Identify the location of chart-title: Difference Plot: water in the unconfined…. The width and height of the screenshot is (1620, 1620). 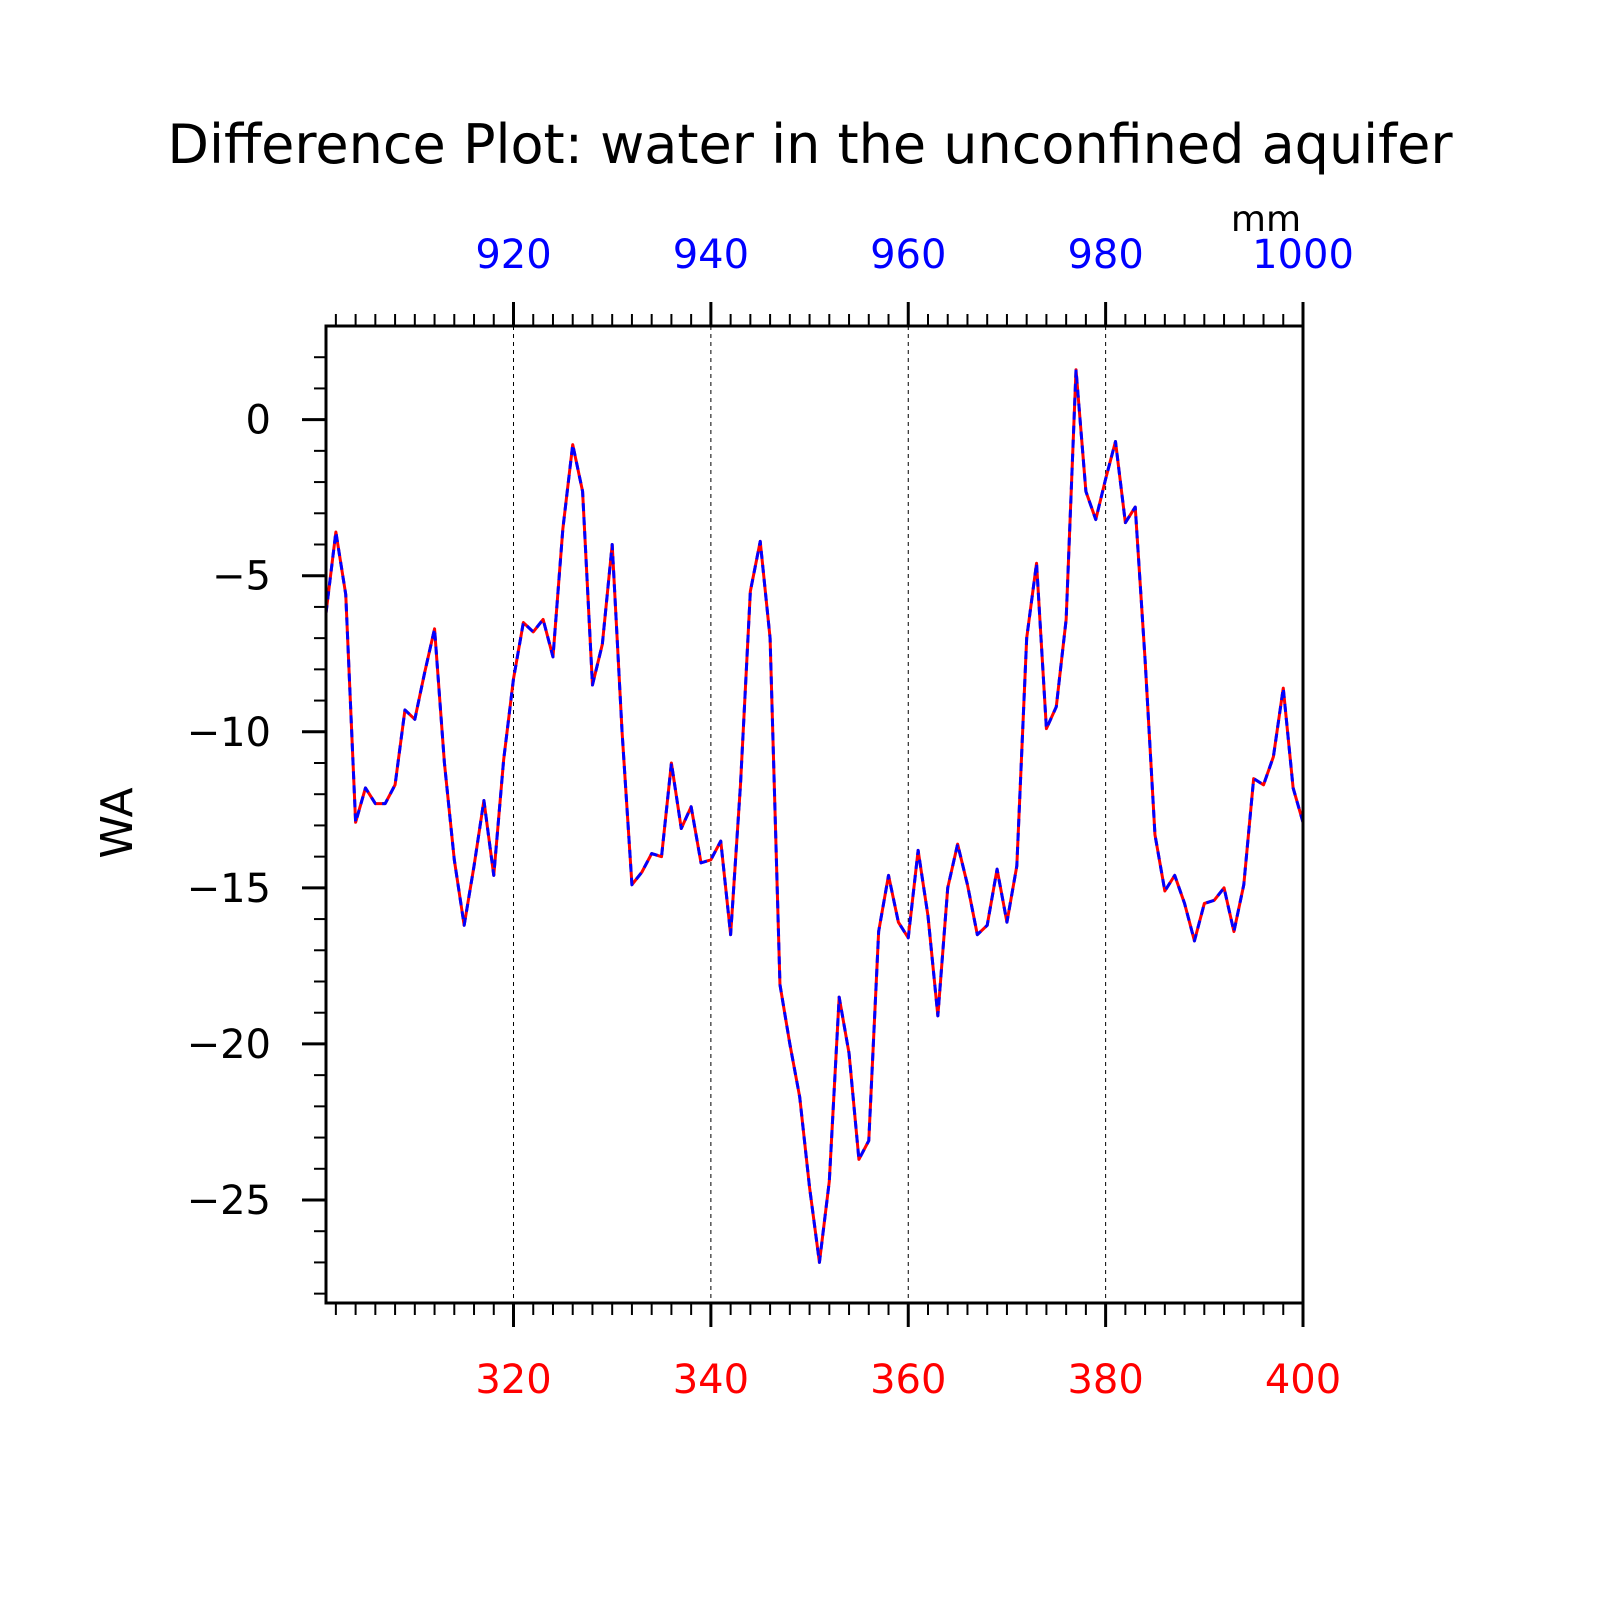
(810, 144).